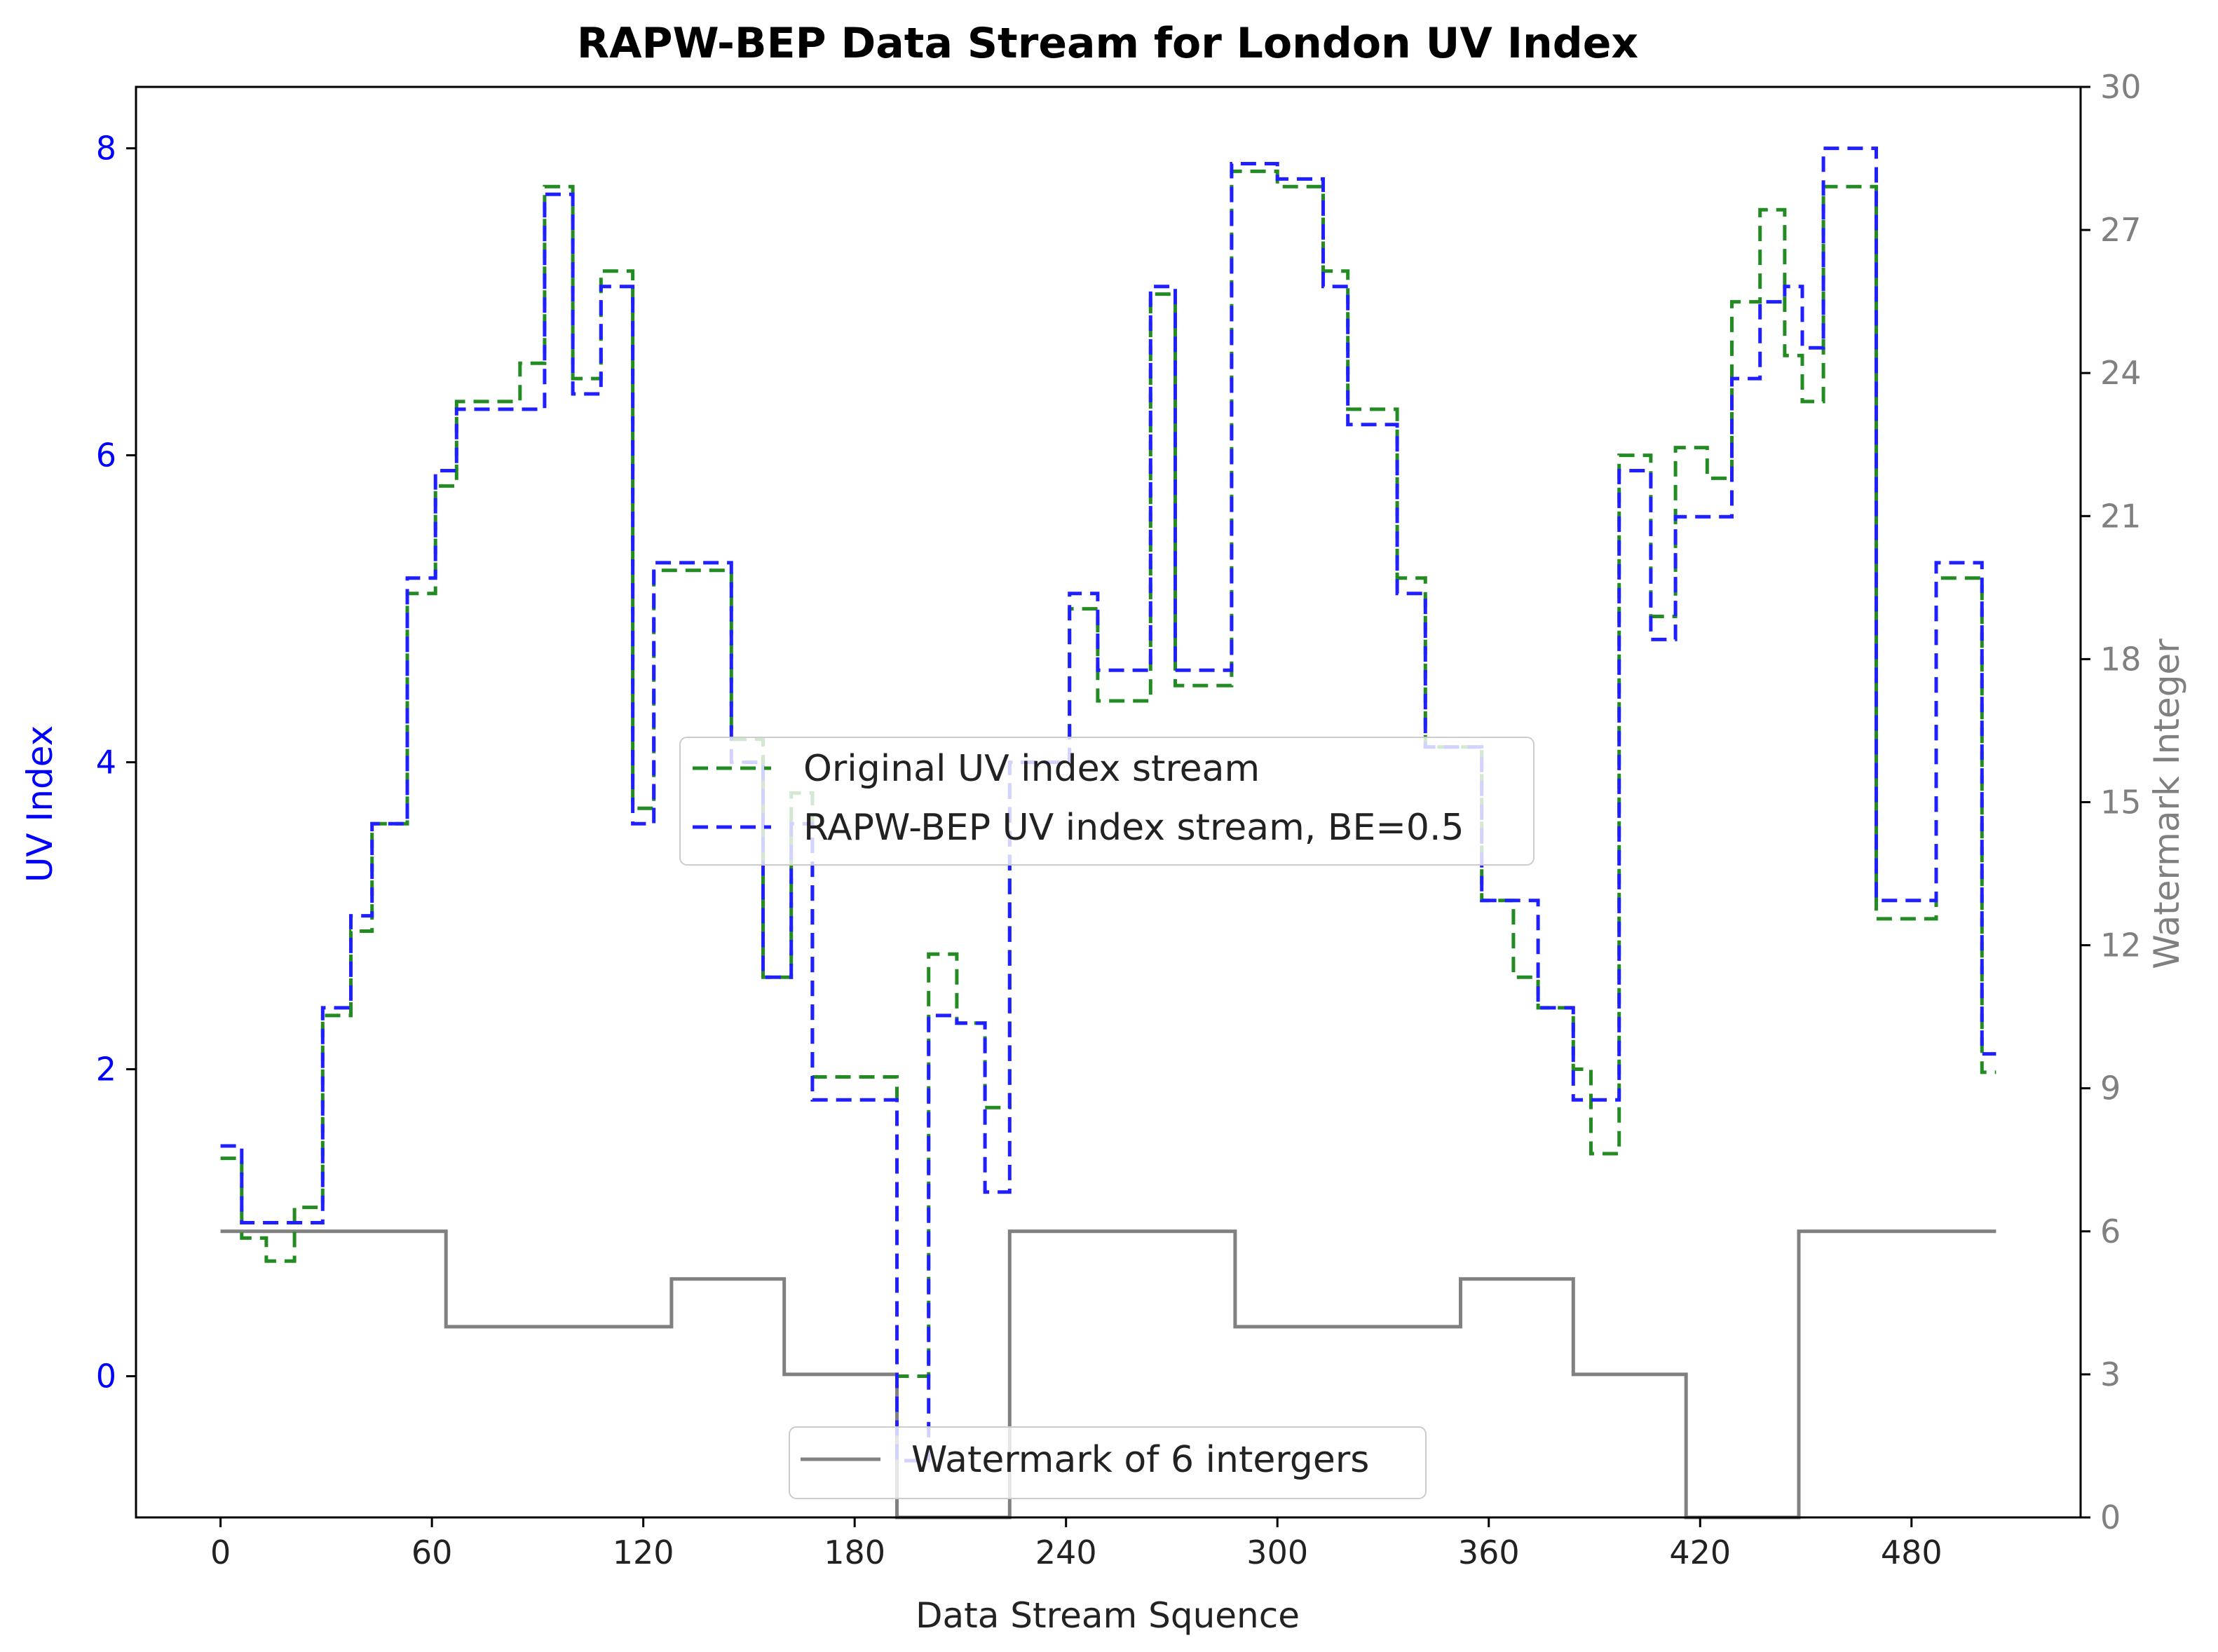  I want to click on legend-rapw-label: RAPW-BEP UV index stream, BE=0.5, so click(1133, 828).